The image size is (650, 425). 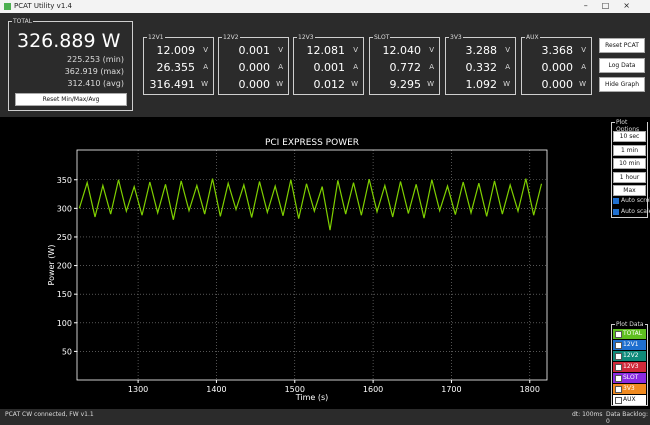 I want to click on channel-value: 12.040, so click(x=402, y=50).